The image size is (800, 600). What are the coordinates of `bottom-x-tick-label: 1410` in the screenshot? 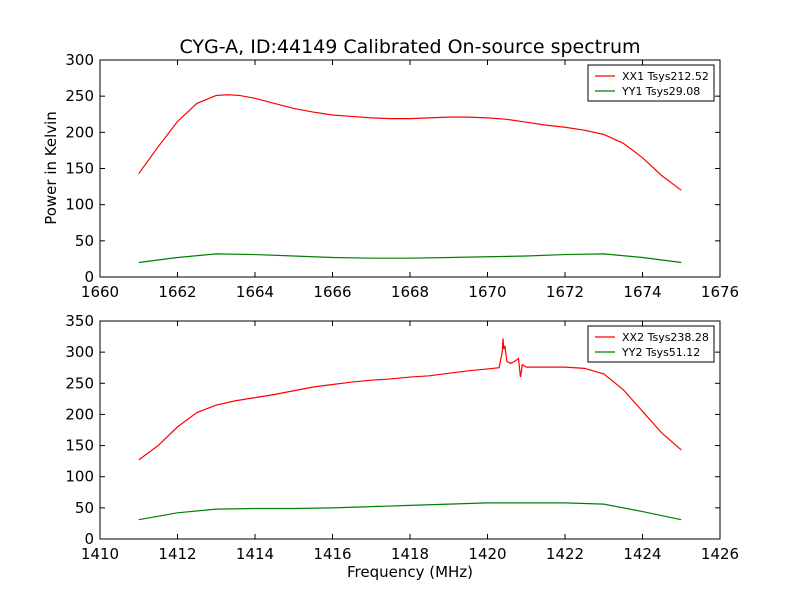 It's located at (100, 554).